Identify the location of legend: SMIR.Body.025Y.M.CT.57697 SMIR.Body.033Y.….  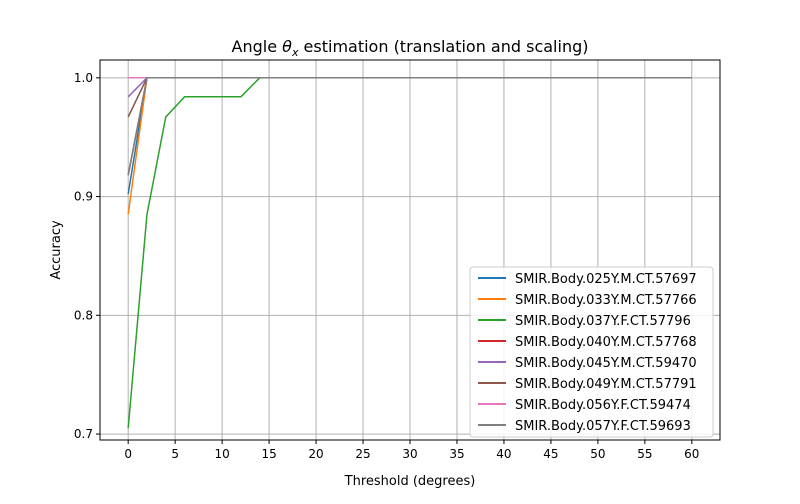
(591, 352).